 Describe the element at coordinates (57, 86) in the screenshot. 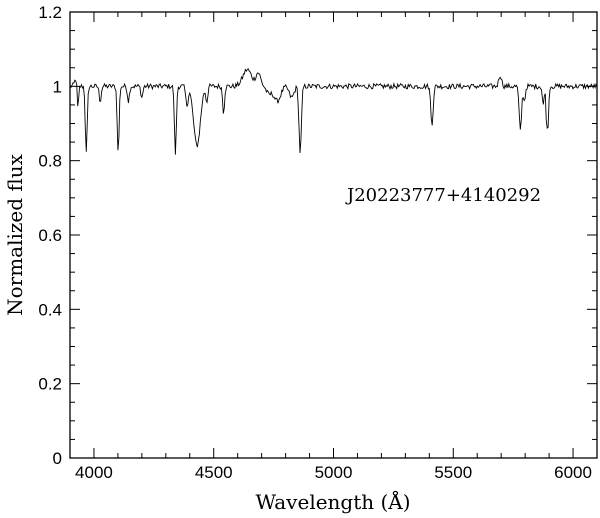

I see `y-tick-label: 1` at that location.